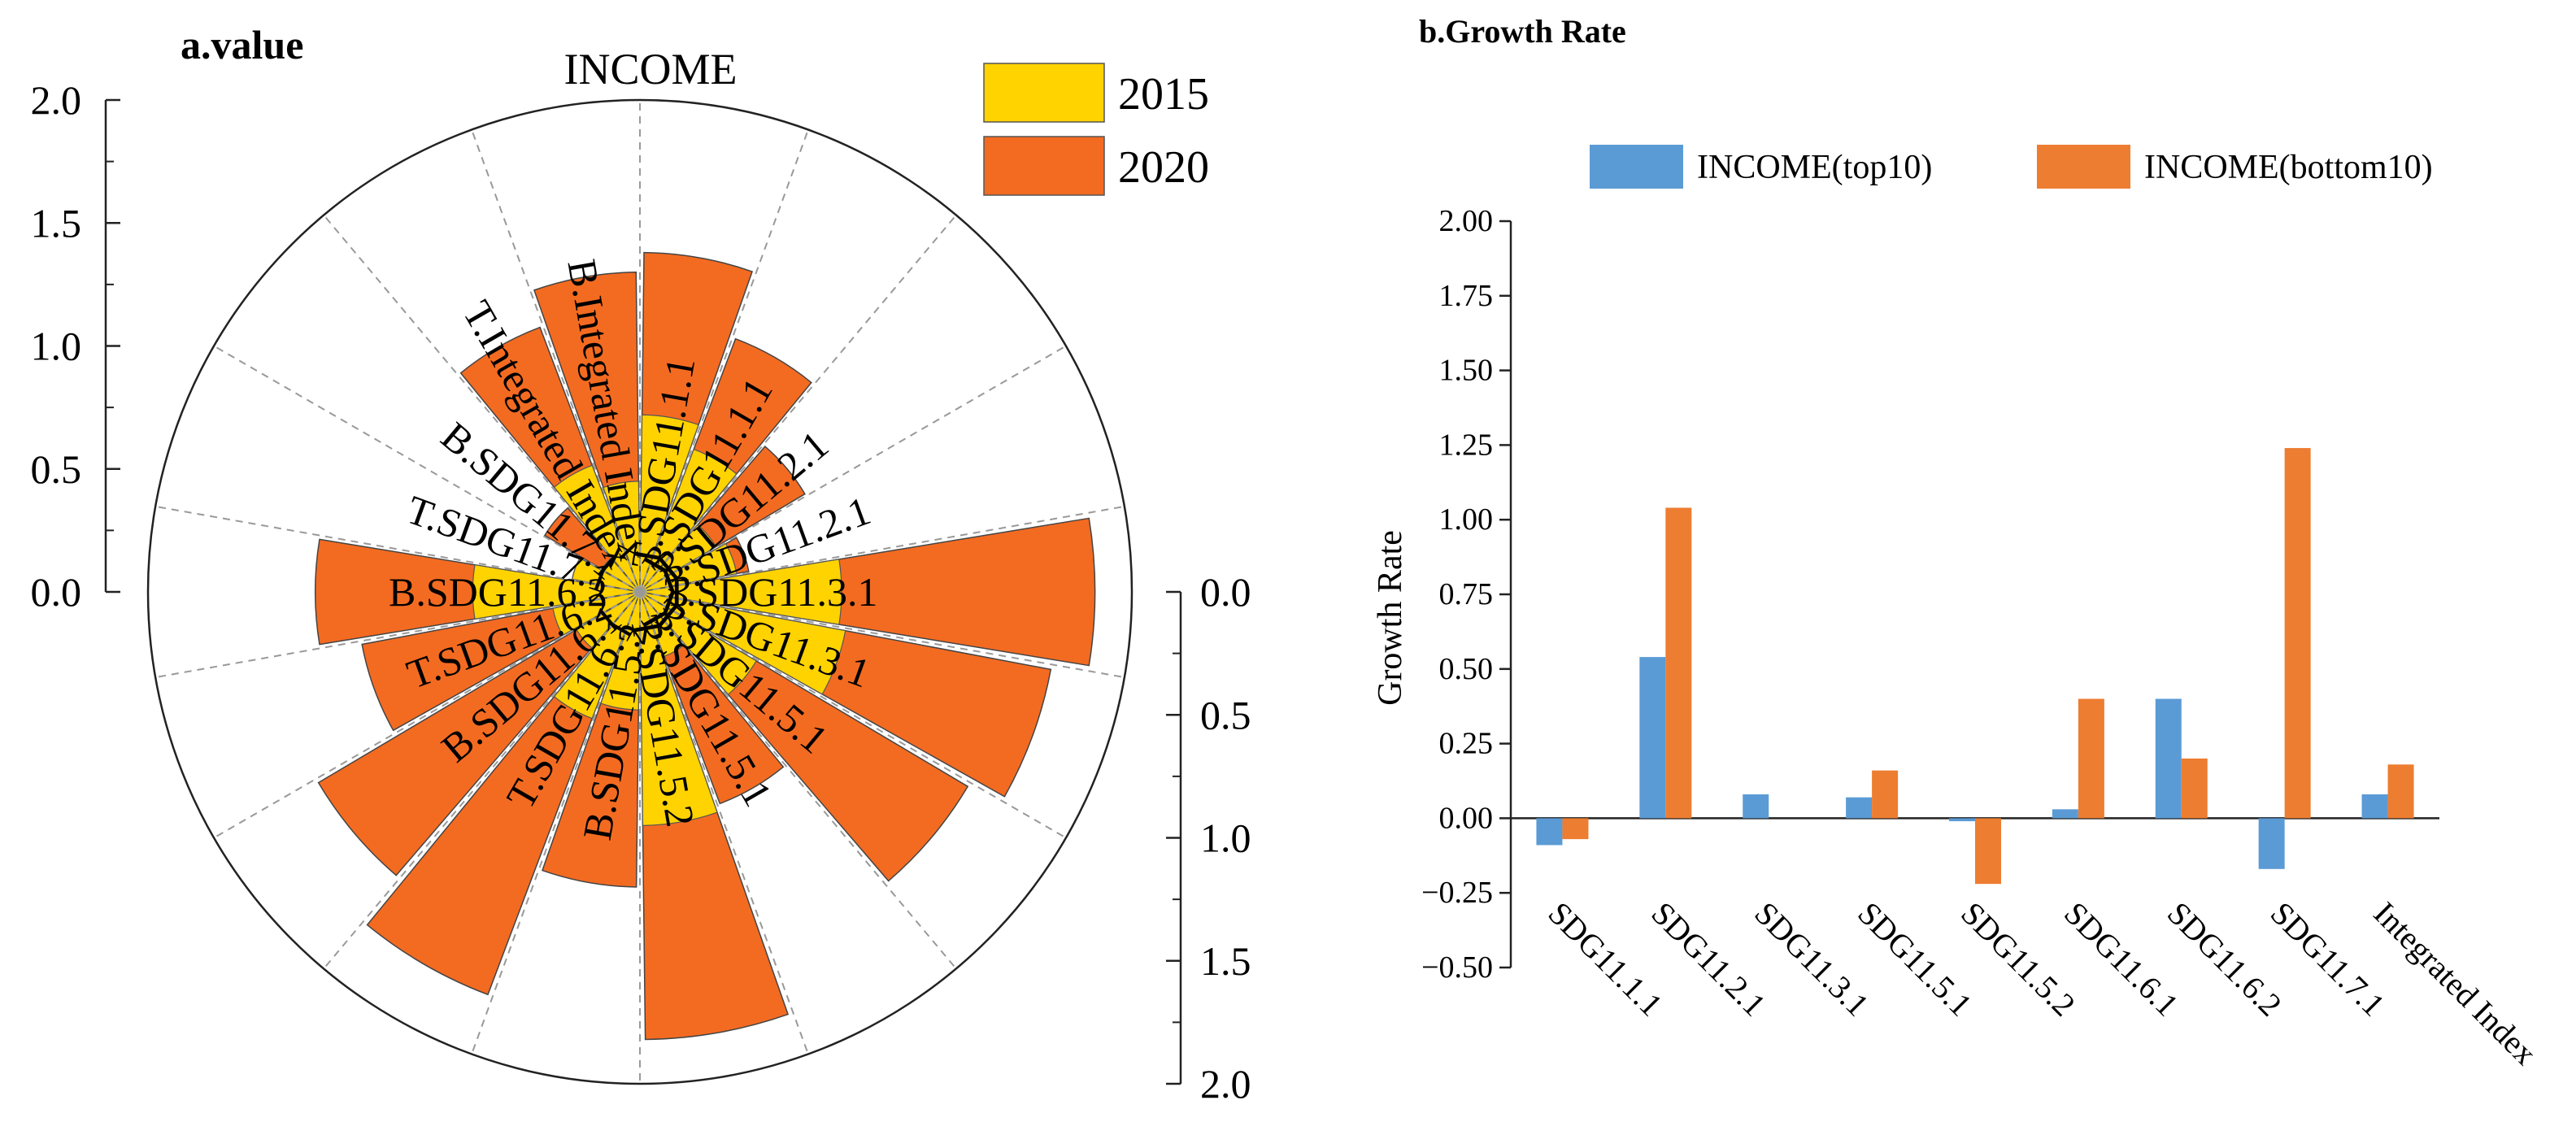 This screenshot has width=2576, height=1135. What do you see at coordinates (698, 644) in the screenshot?
I see `wedge-2015-T.SDG11.5.1` at bounding box center [698, 644].